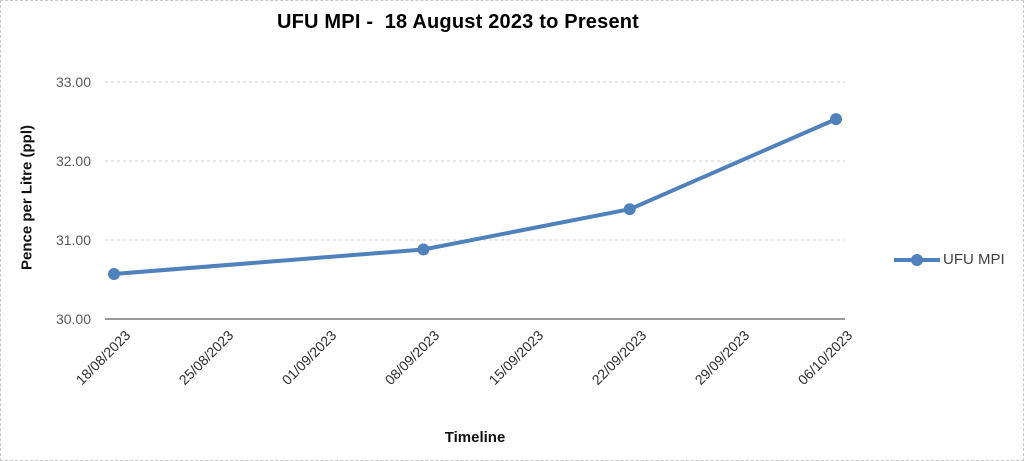 This screenshot has height=461, width=1024. What do you see at coordinates (73, 319) in the screenshot?
I see `y-tick-label: 30.00` at bounding box center [73, 319].